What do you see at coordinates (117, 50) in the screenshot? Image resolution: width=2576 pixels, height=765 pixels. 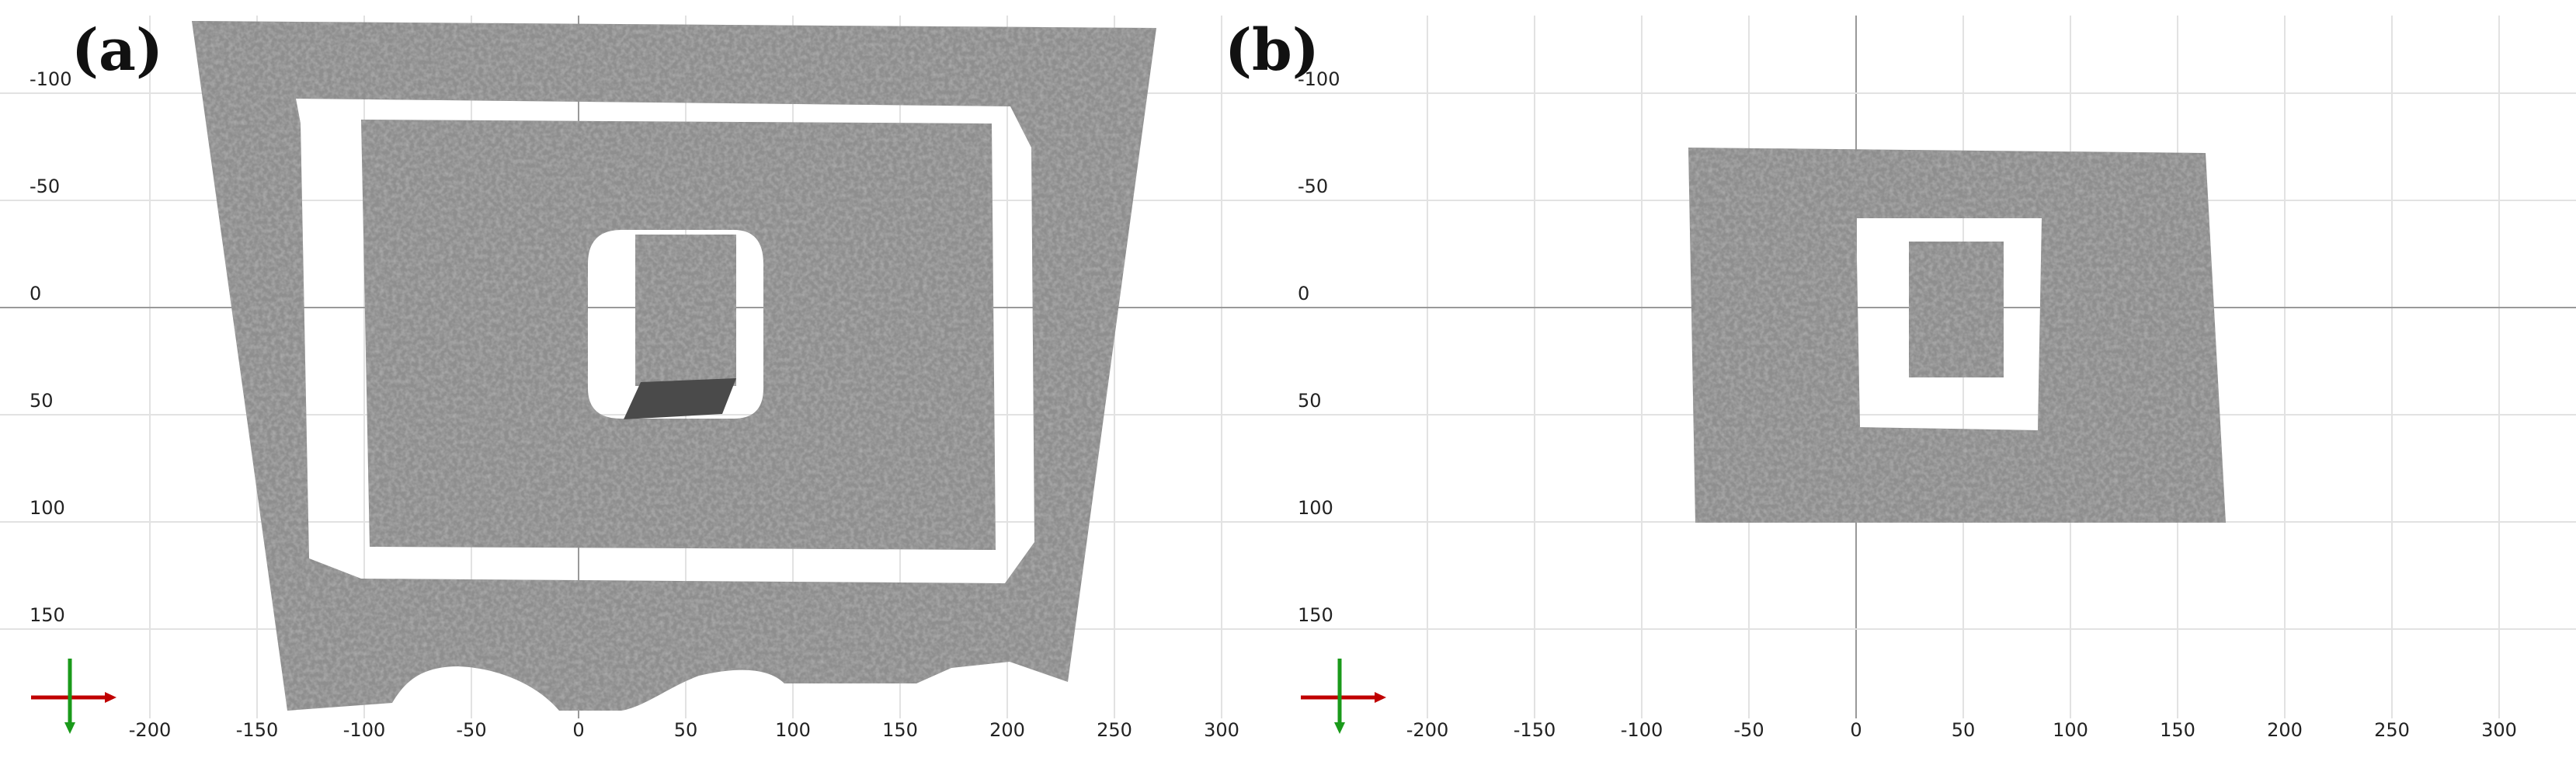 I see `panel-label: (a)` at bounding box center [117, 50].